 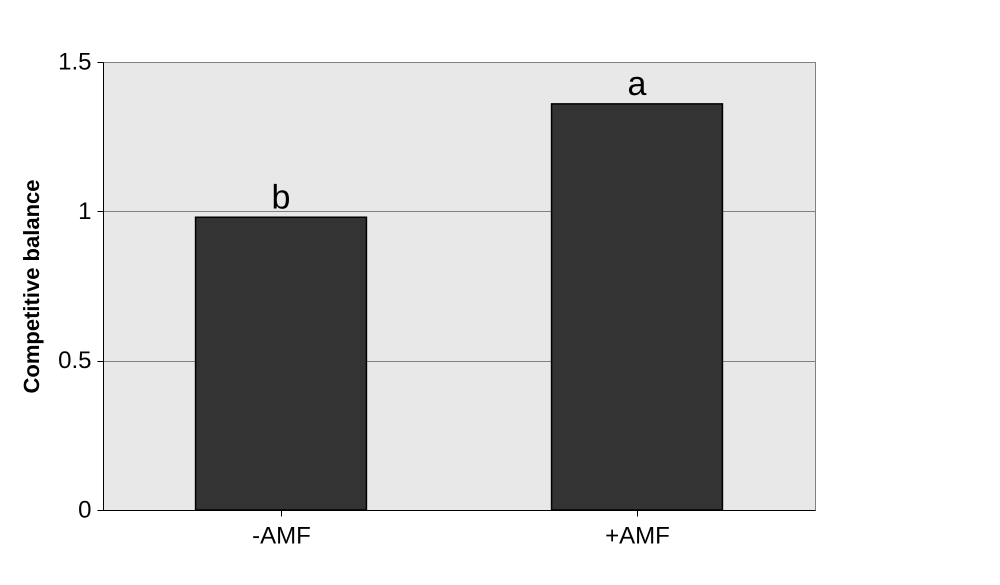 I want to click on y-tick-label: 0.5, so click(x=75, y=360).